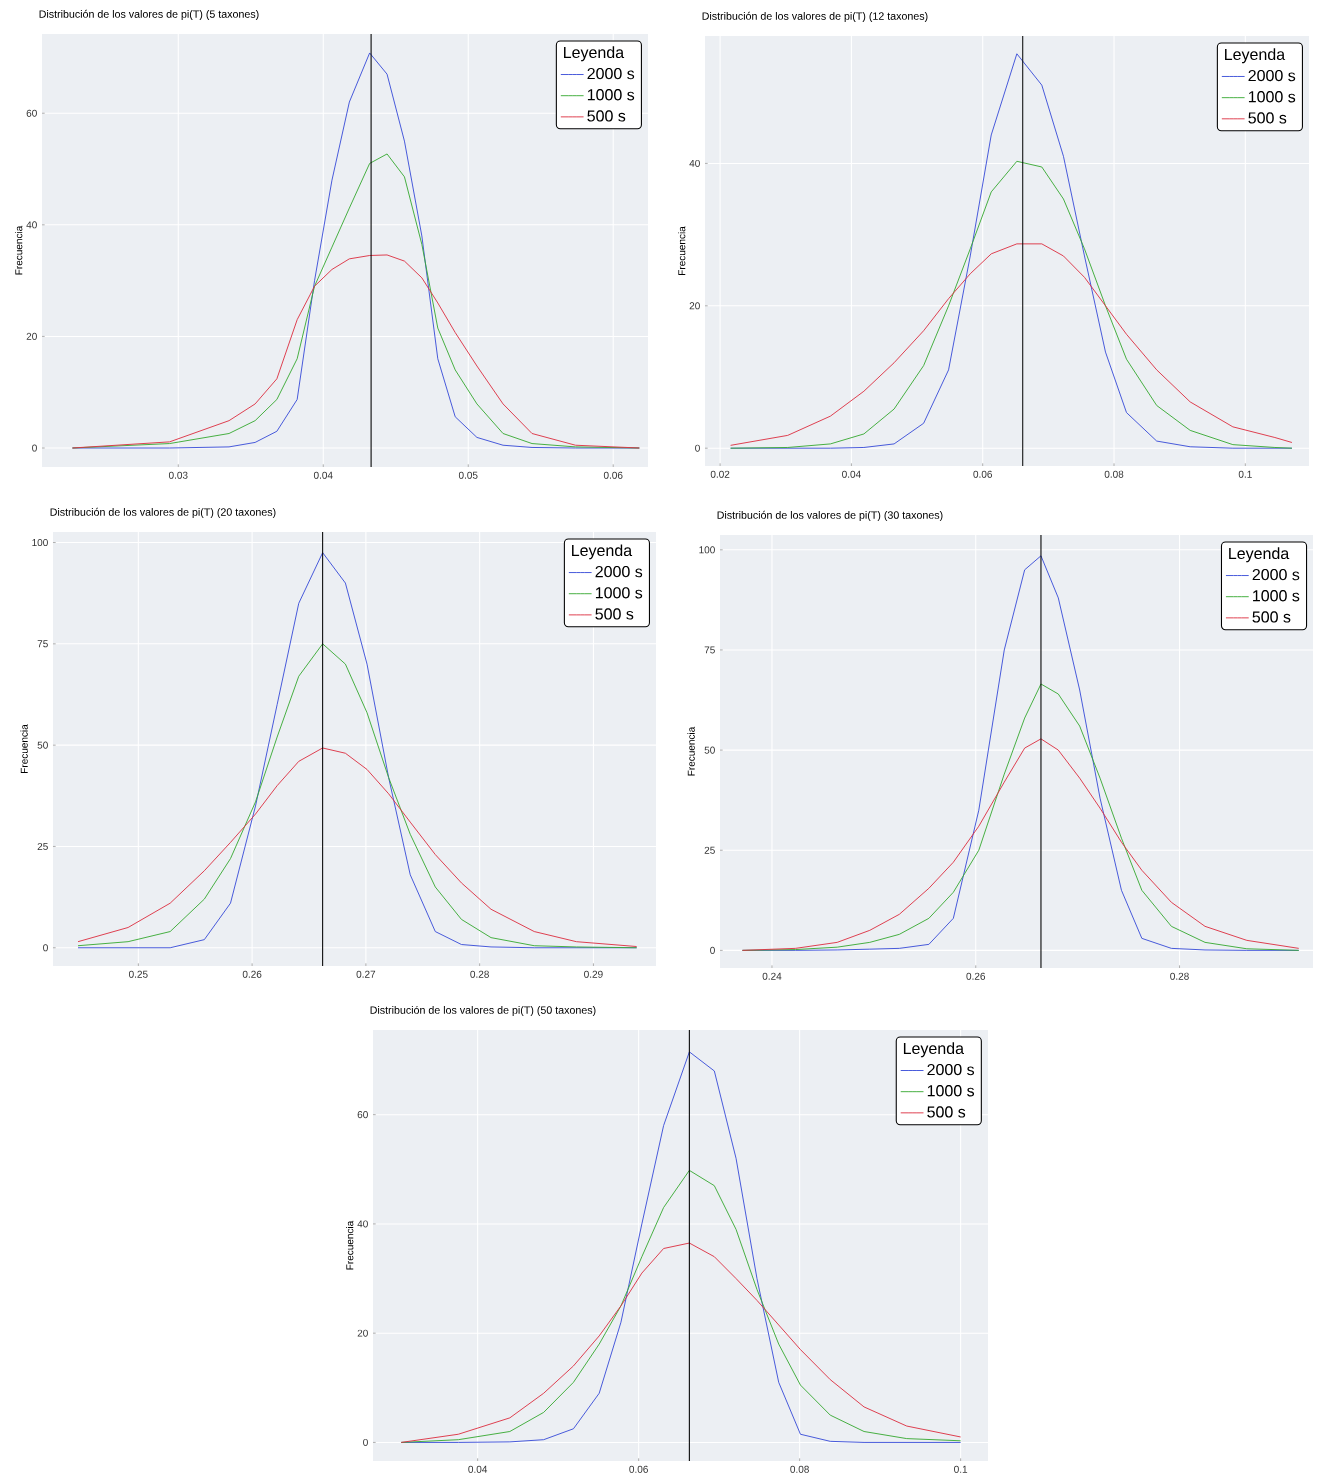 The image size is (1325, 1482). What do you see at coordinates (149, 14) in the screenshot?
I see `chart-title: Distribución de los valores de pi(T) (5 taxones)` at bounding box center [149, 14].